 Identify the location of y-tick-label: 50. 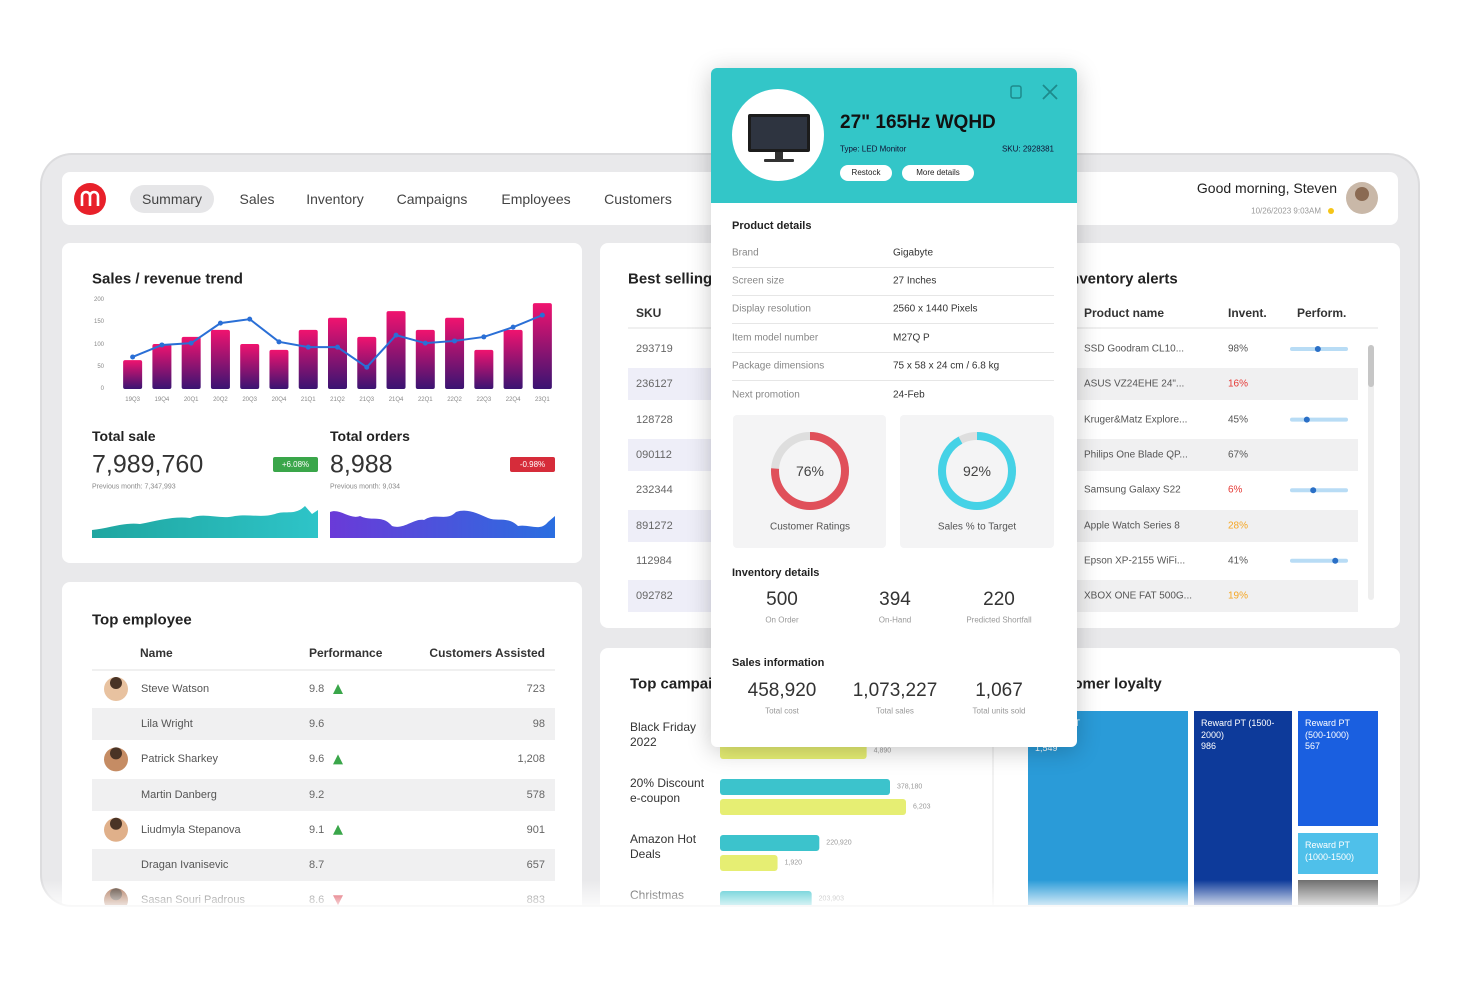
(100, 366).